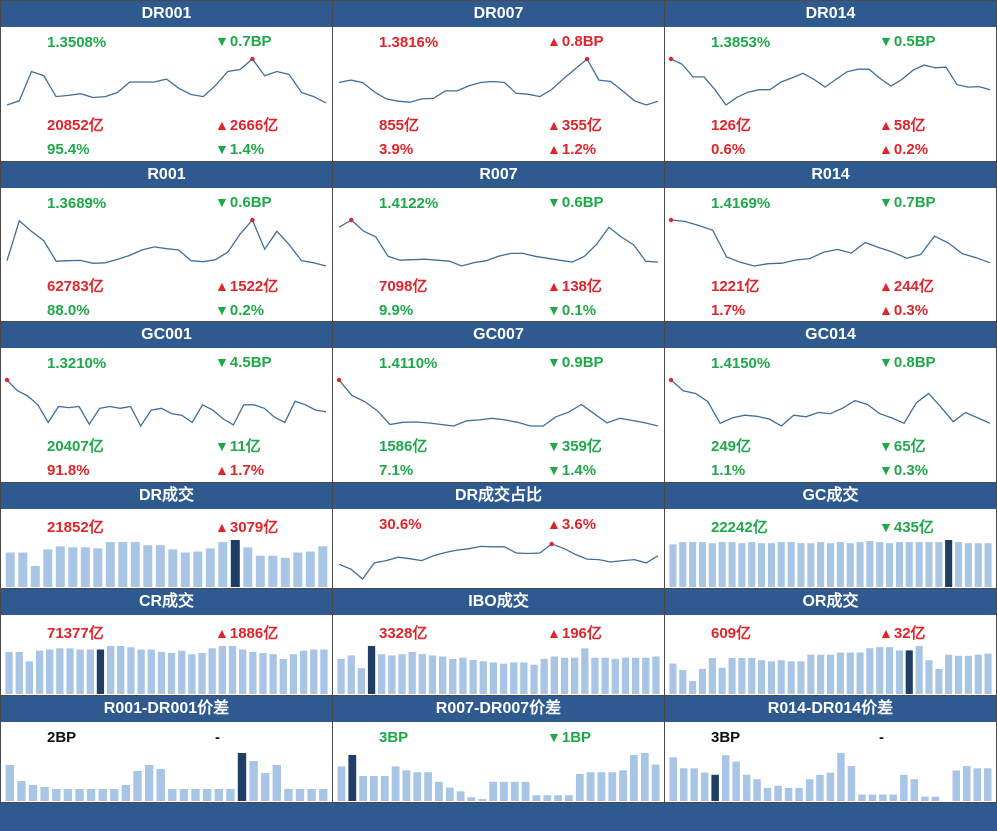 The width and height of the screenshot is (997, 831). What do you see at coordinates (77, 363) in the screenshot?
I see `rate-value: 1.3210%` at bounding box center [77, 363].